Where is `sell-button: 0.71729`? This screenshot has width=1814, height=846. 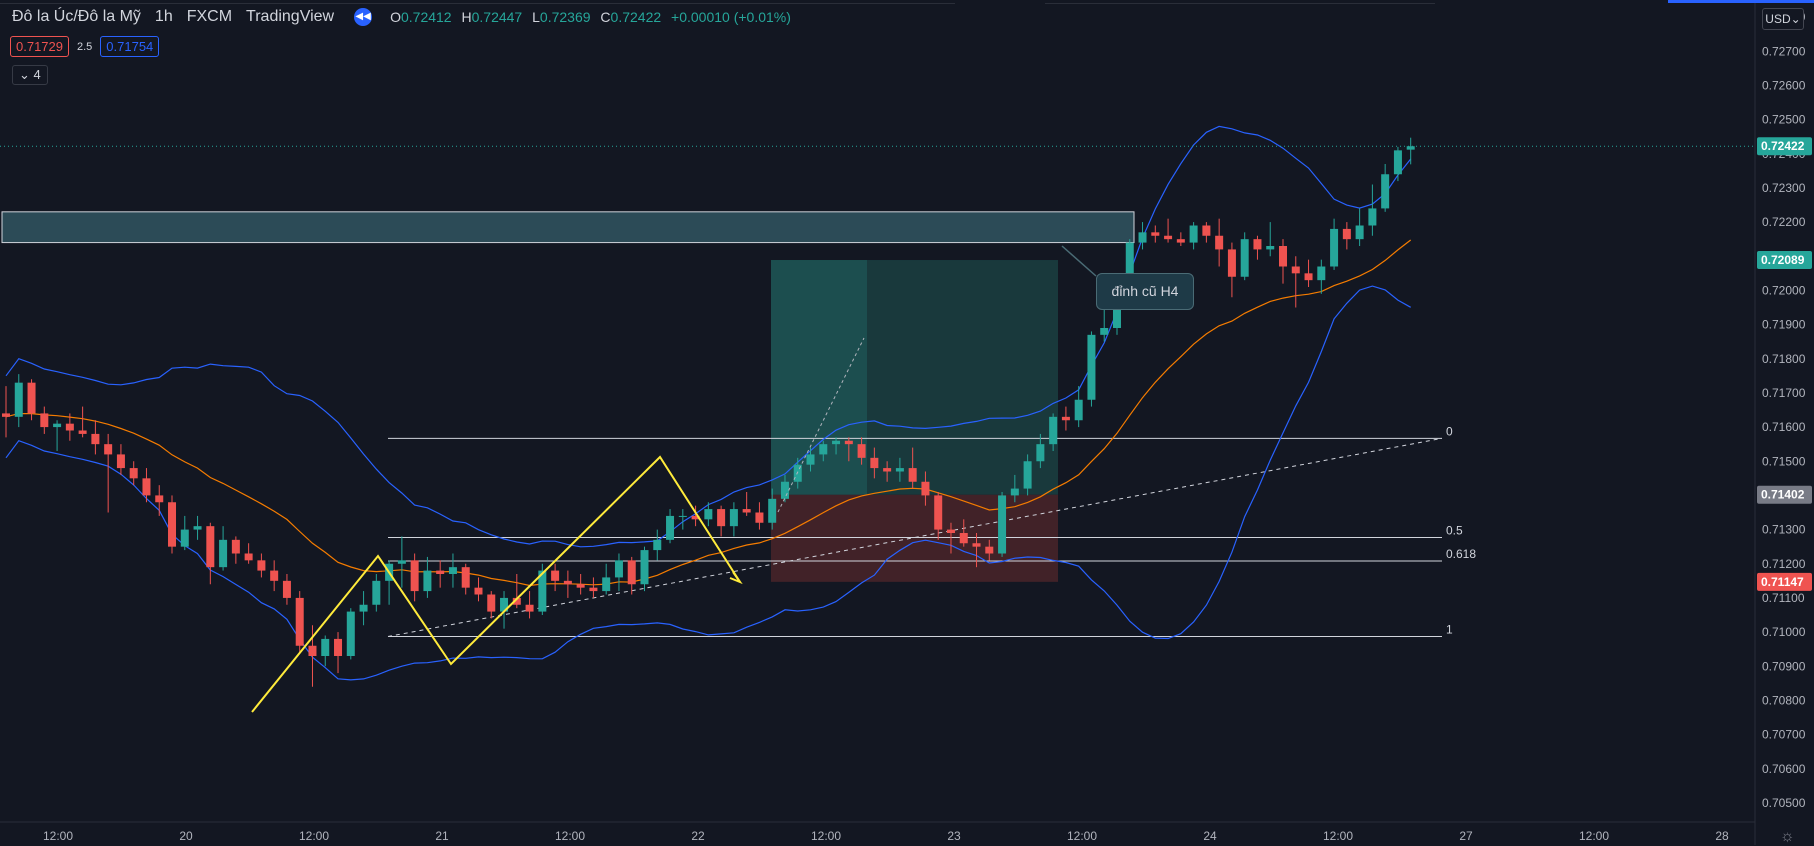 sell-button: 0.71729 is located at coordinates (39, 46).